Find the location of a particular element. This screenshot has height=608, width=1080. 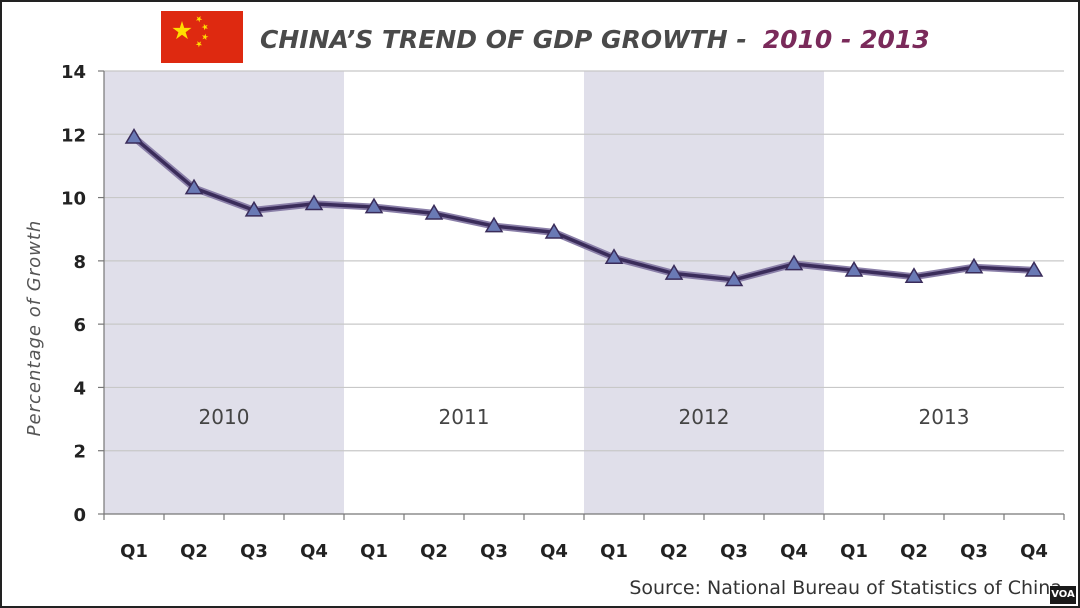

y-tick-label: 12 is located at coordinates (73, 135).